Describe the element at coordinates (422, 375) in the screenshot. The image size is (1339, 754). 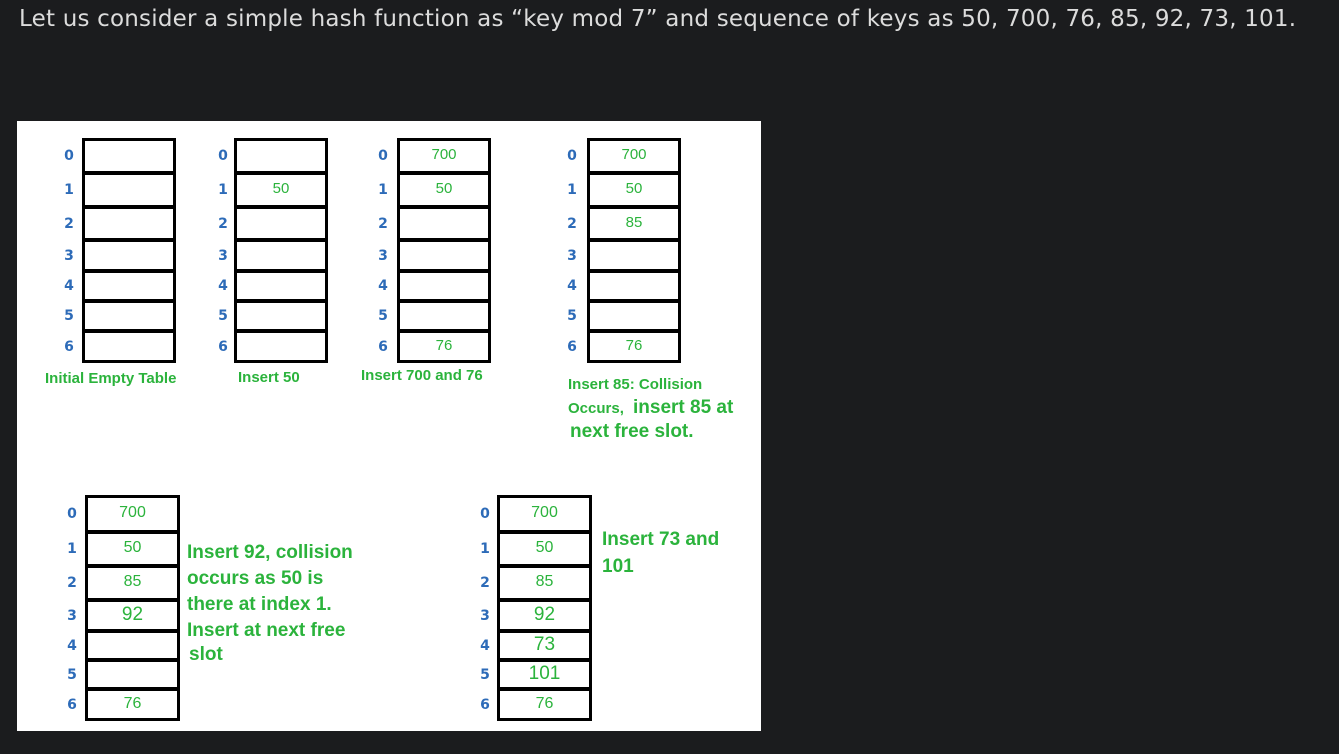
I see `caption-insert-700-76: Insert 700 and 76` at that location.